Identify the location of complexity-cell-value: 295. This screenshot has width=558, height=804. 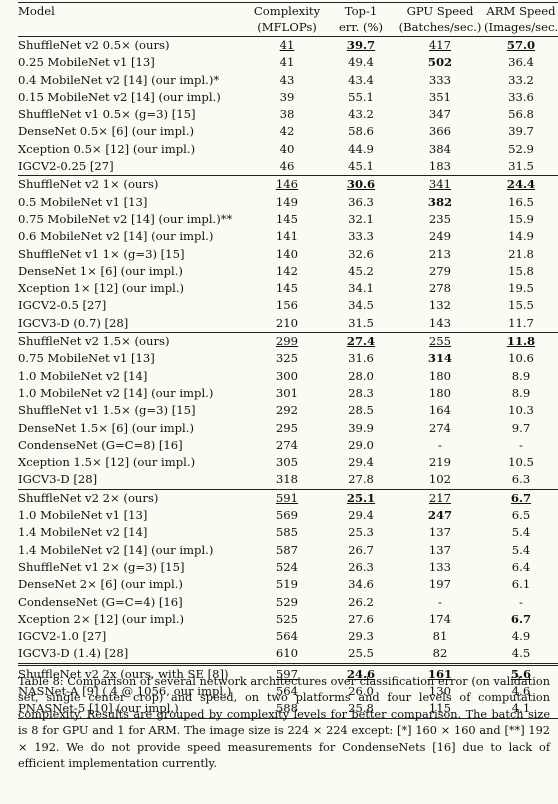
(287, 427).